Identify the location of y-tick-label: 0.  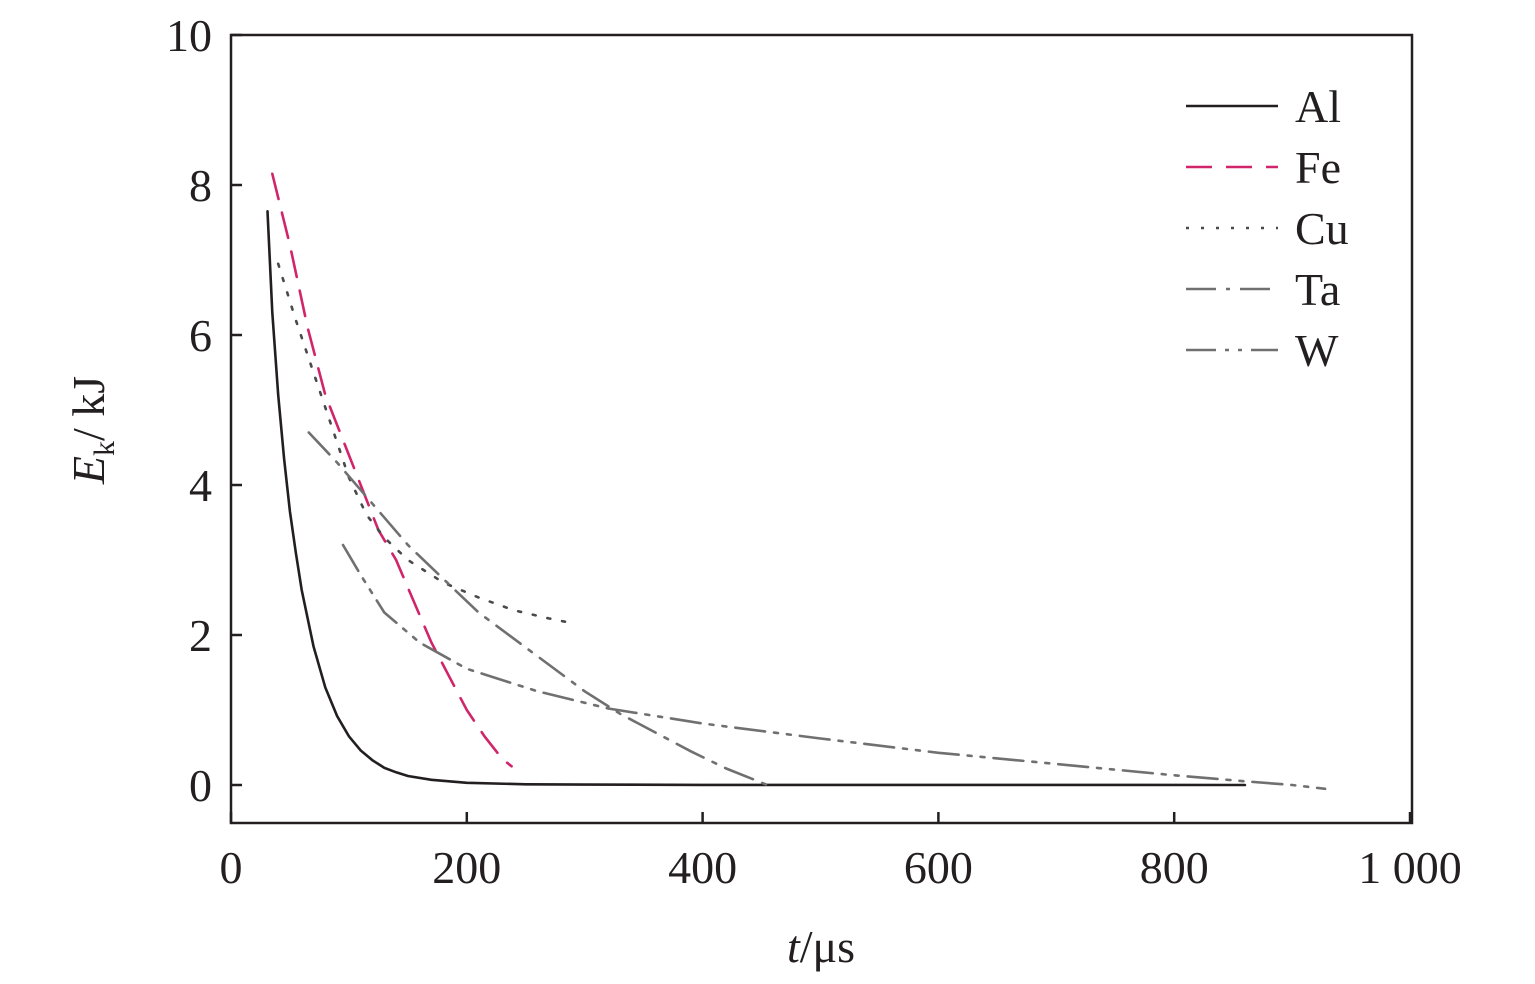
(200, 785).